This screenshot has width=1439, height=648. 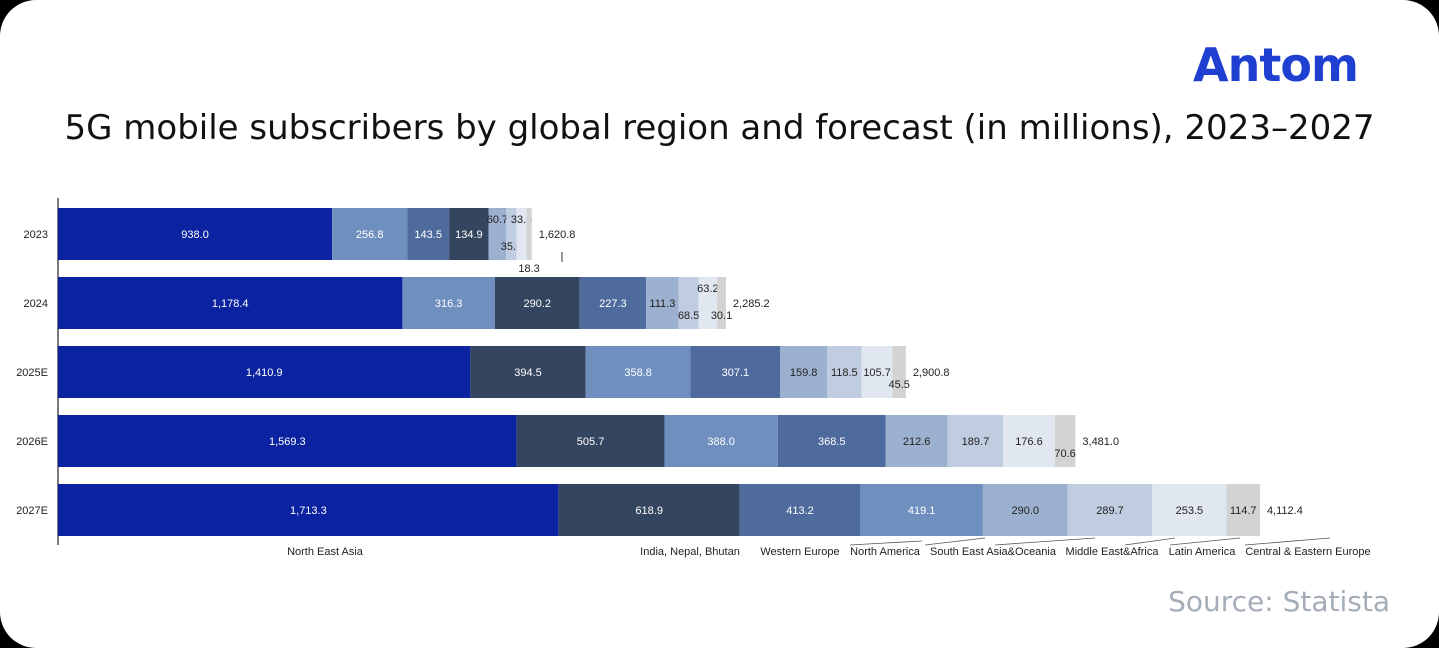 I want to click on legend-label: North East Asia, so click(x=325, y=552).